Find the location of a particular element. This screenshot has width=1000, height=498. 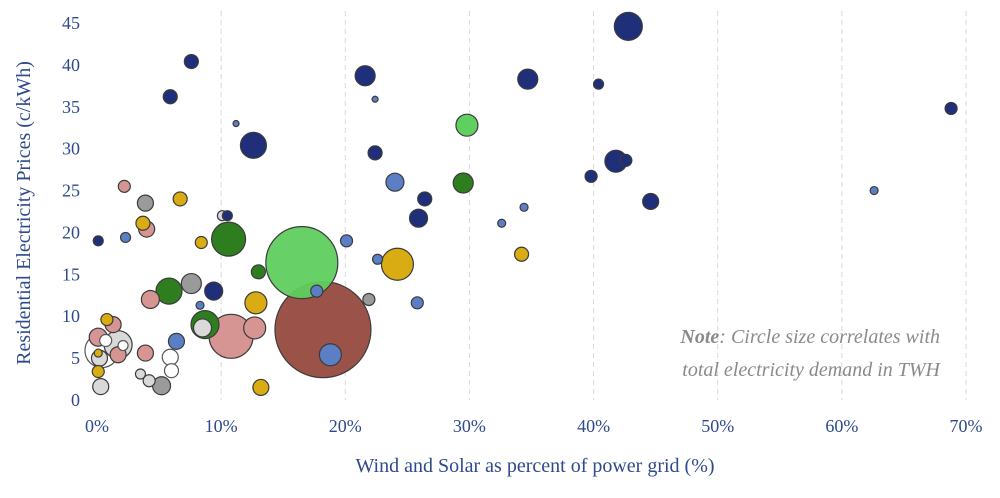

y-tick-label: 35 is located at coordinates (71, 107).